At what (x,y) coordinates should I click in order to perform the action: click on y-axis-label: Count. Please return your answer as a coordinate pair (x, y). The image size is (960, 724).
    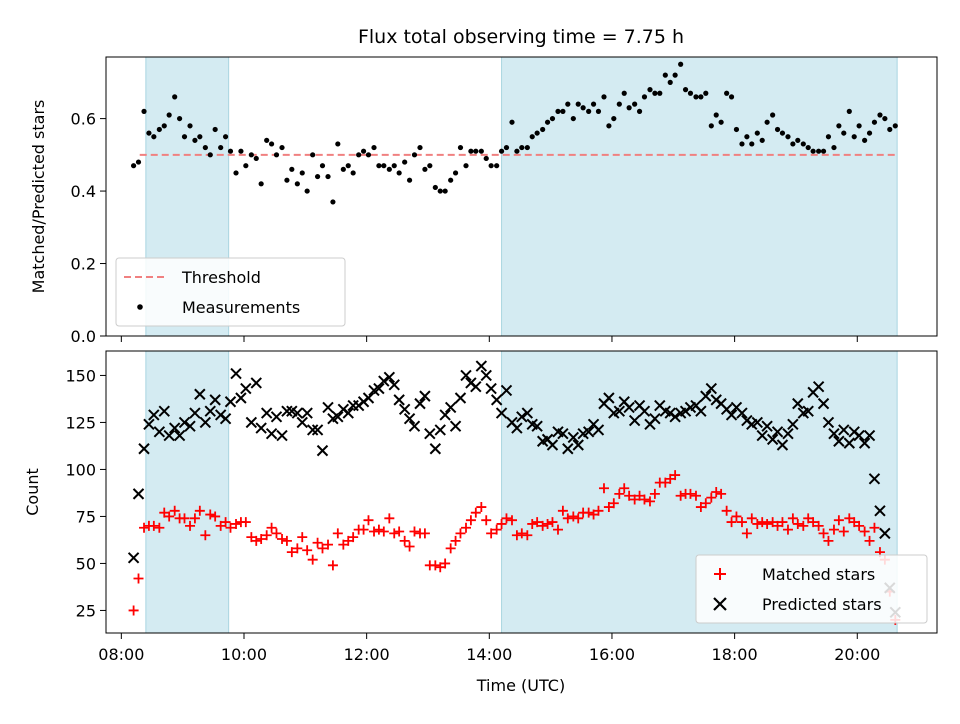
    Looking at the image, I should click on (32, 492).